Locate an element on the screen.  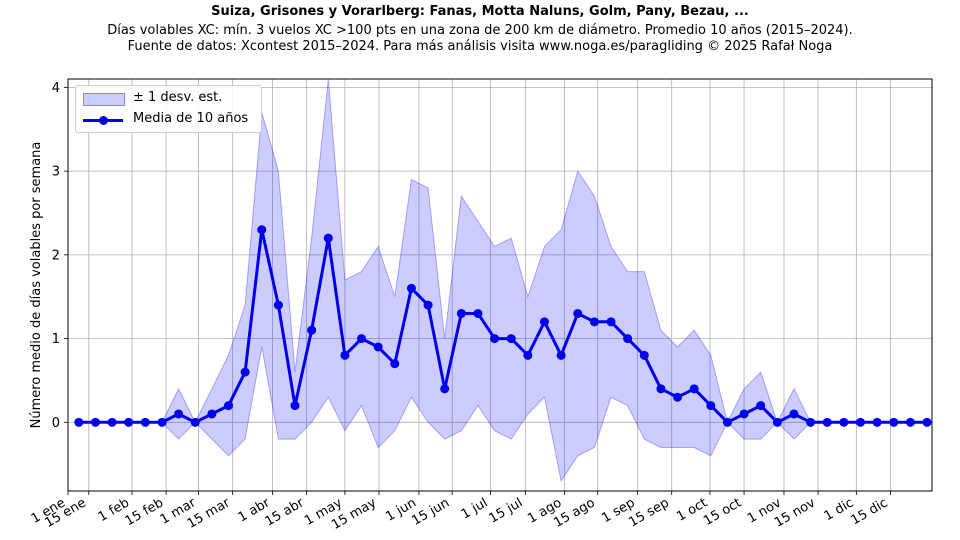
x-tick-label: 15 sep is located at coordinates (648, 512).